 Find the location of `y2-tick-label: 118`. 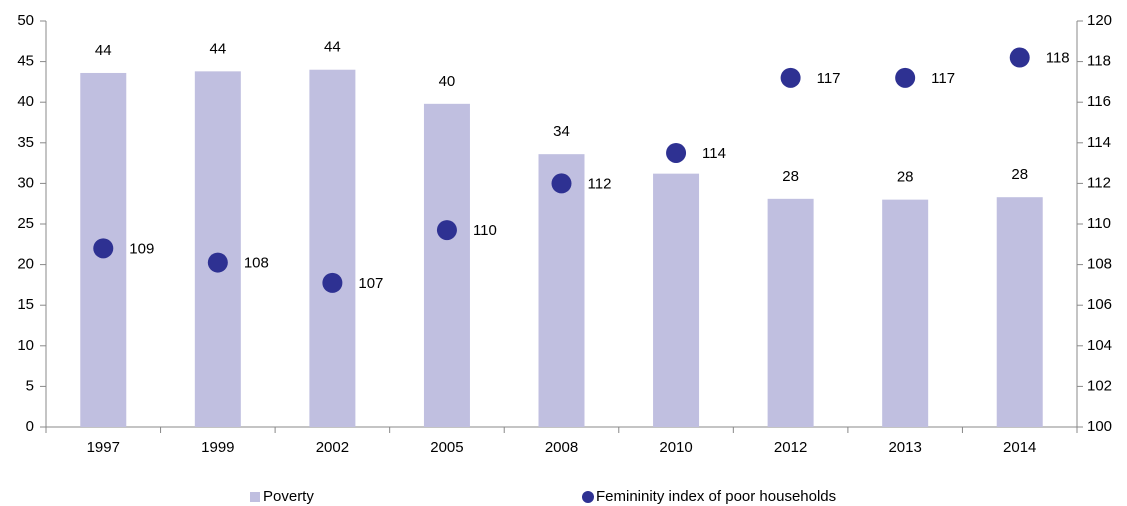

y2-tick-label: 118 is located at coordinates (1099, 61).